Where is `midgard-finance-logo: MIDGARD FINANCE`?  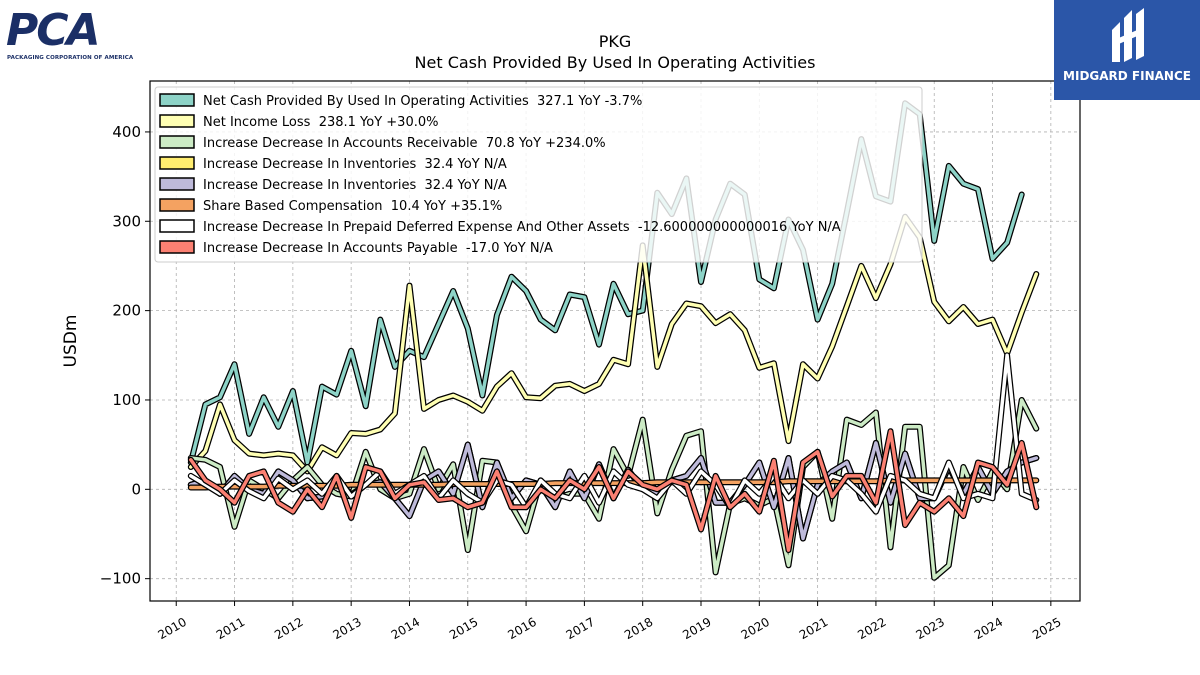 midgard-finance-logo: MIDGARD FINANCE is located at coordinates (1127, 50).